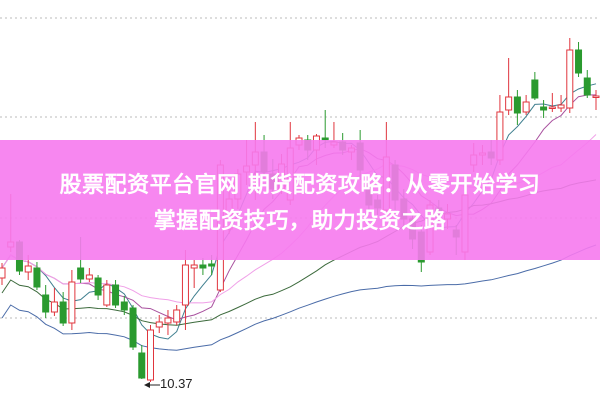  What do you see at coordinates (300, 221) in the screenshot?
I see `banner-title-line-2: 掌握配资技巧，助力投资之路` at bounding box center [300, 221].